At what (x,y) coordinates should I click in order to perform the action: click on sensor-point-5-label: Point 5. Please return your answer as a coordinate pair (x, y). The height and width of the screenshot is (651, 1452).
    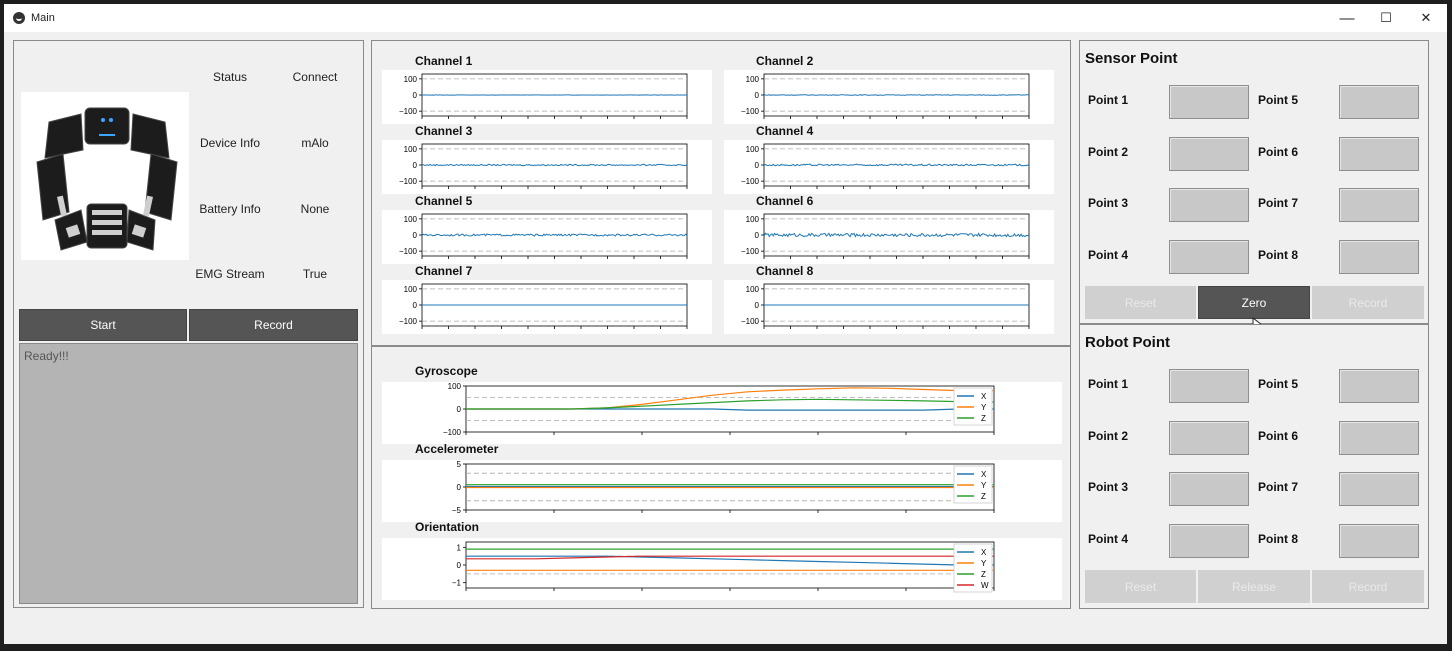
    Looking at the image, I should click on (1278, 100).